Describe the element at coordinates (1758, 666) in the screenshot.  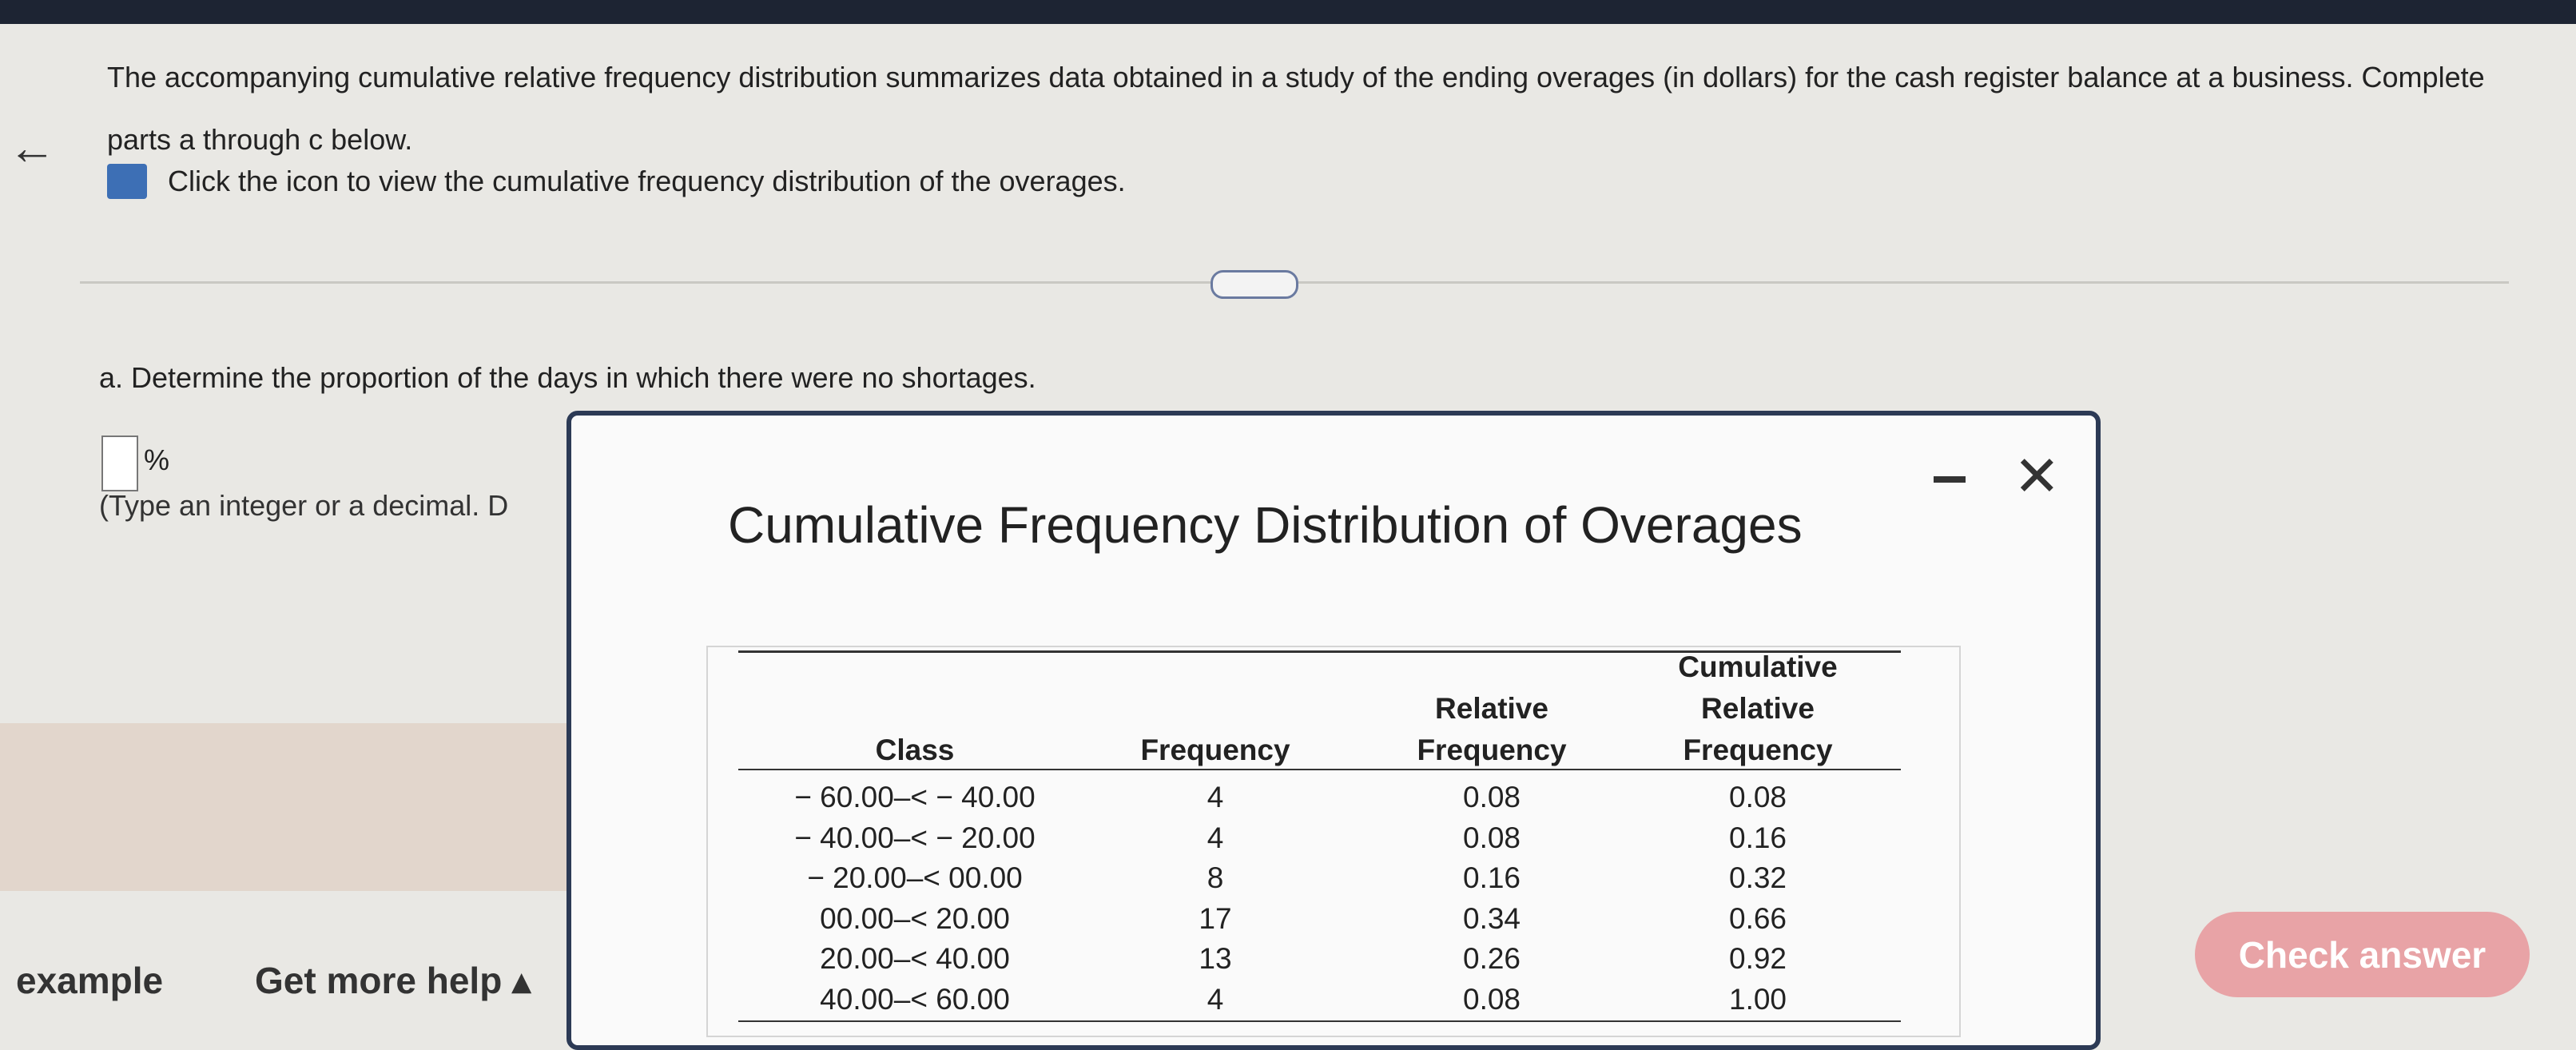
I see `column-header: Cumulative` at that location.